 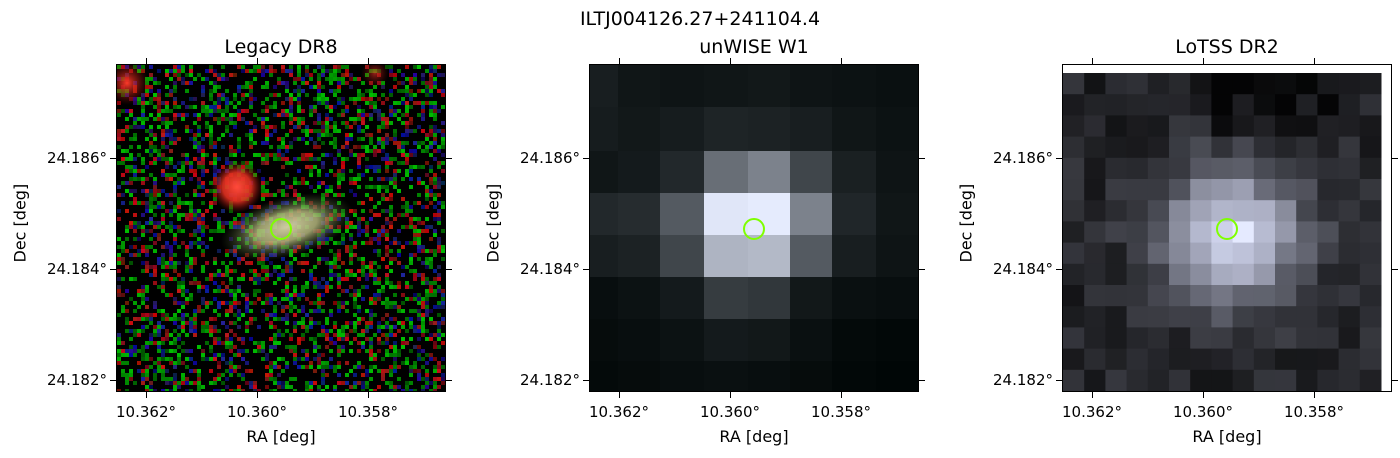 I want to click on y-axis-label-legacy: Dec [deg], so click(x=20, y=223).